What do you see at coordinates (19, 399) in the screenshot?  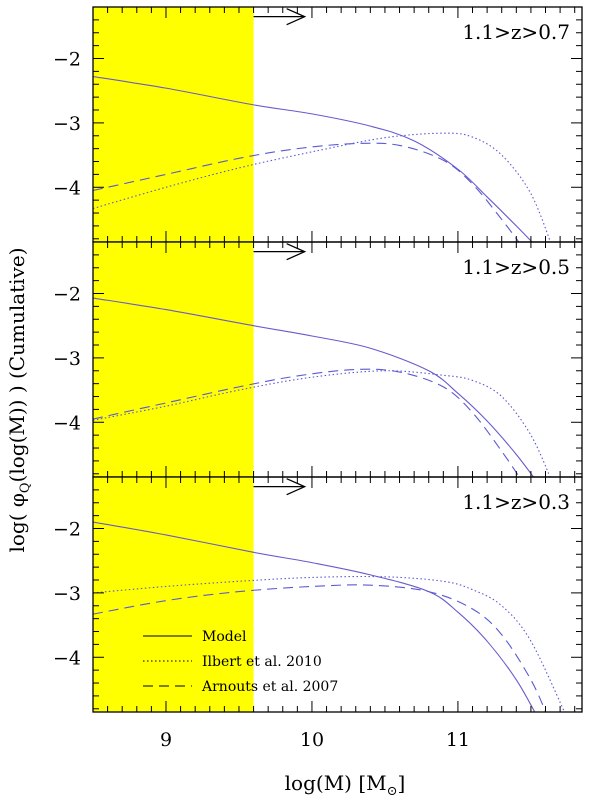 I see `y-axis-title: log( φQ(log(M)) ) (Cumulative)` at bounding box center [19, 399].